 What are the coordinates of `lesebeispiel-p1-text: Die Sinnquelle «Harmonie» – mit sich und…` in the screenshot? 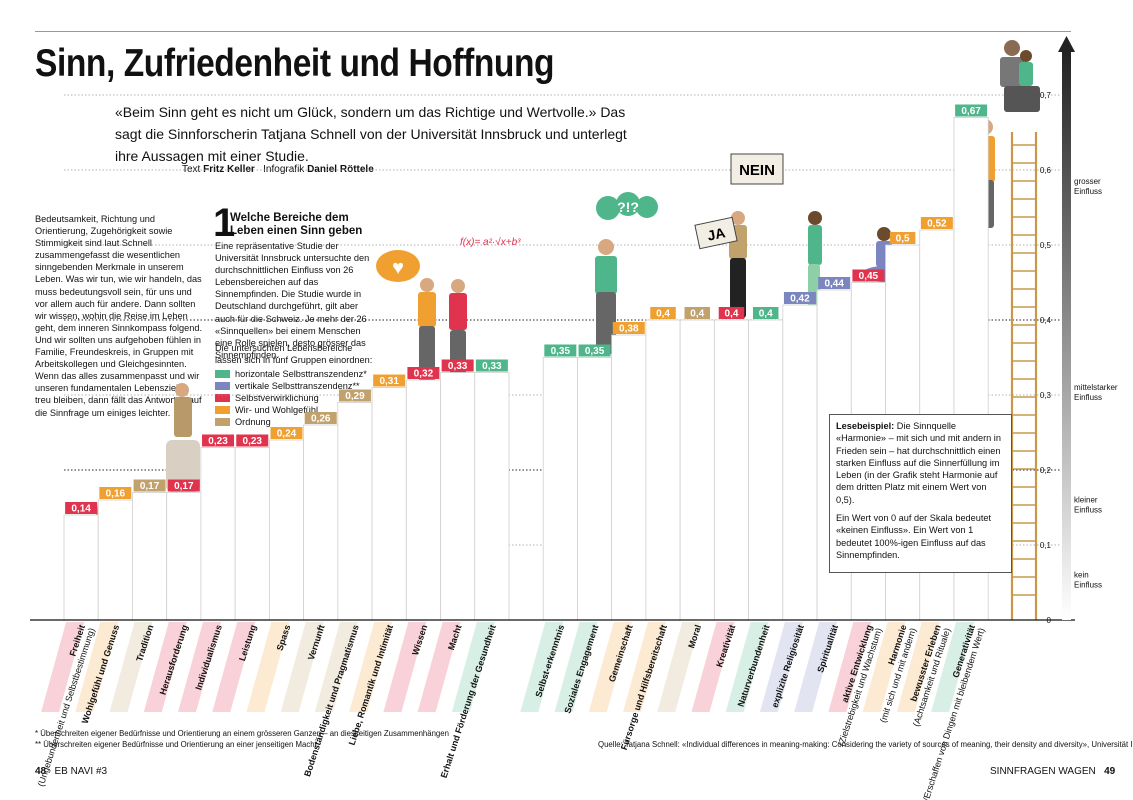 It's located at (918, 463).